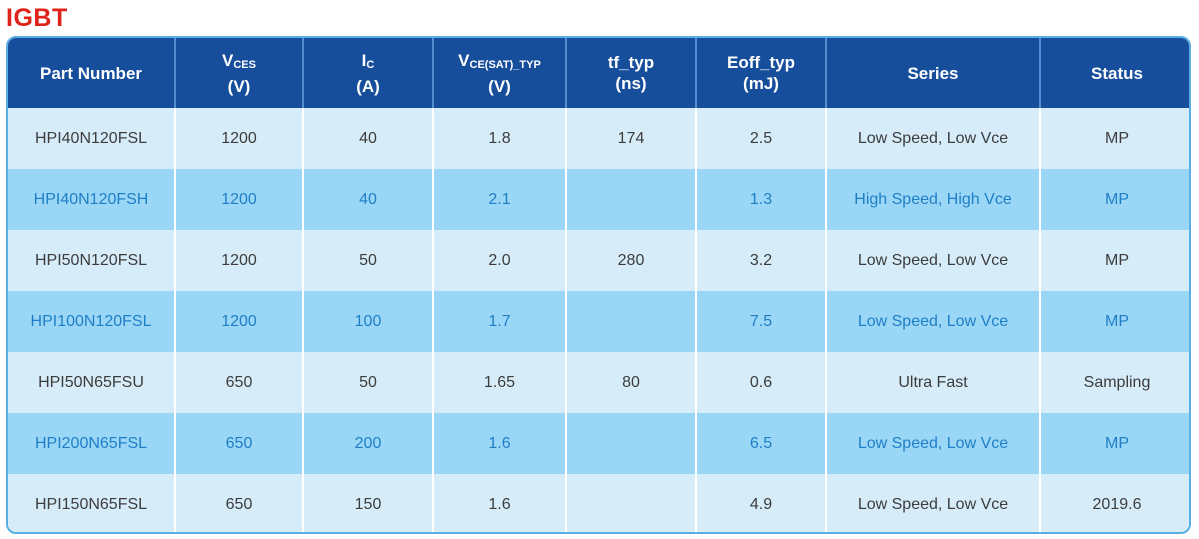 The image size is (1199, 539). What do you see at coordinates (368, 503) in the screenshot?
I see `cell-ic: 150` at bounding box center [368, 503].